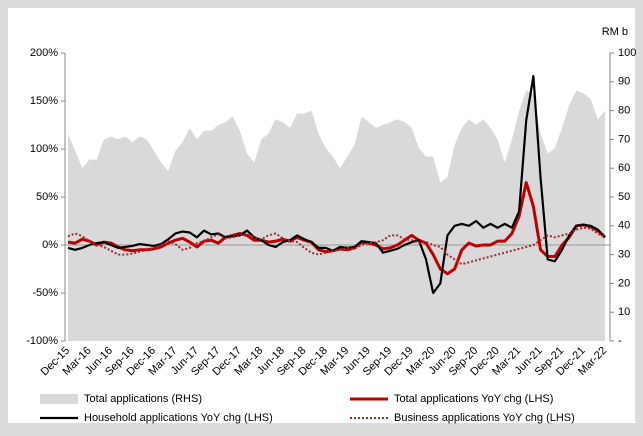 The height and width of the screenshot is (436, 643). What do you see at coordinates (624, 312) in the screenshot?
I see `y2-tick-label: 10` at bounding box center [624, 312].